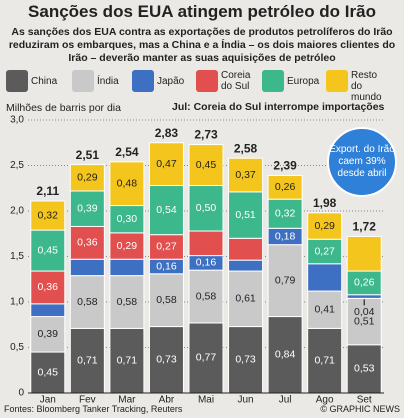  What do you see at coordinates (127, 400) in the screenshot?
I see `x-tick-label: Mar` at bounding box center [127, 400].